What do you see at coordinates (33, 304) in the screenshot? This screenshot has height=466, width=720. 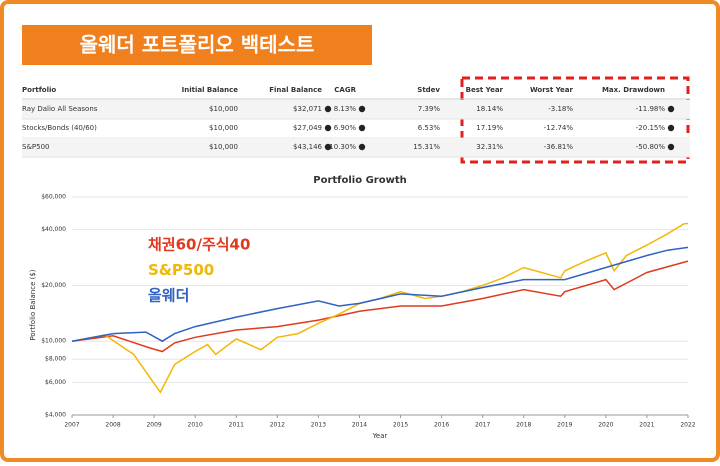 I see `y-axis-title: Portfolio Balance ($)` at bounding box center [33, 304].